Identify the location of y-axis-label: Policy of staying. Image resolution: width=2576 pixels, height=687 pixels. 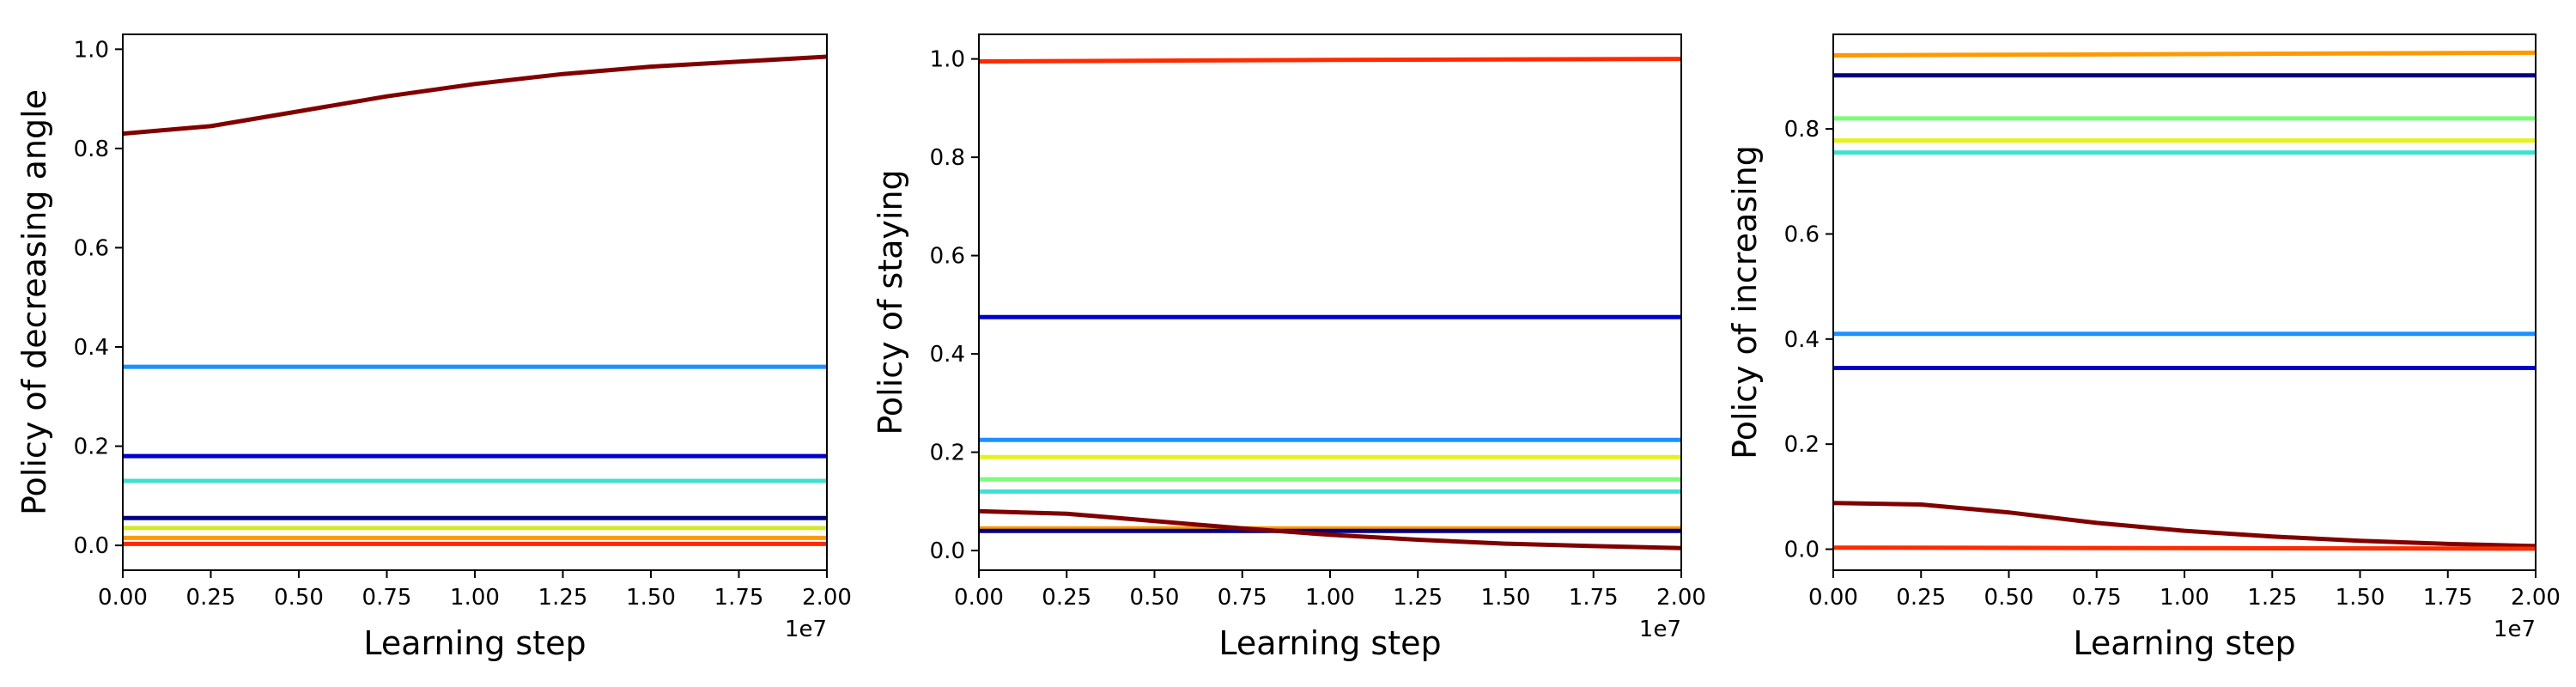
(890, 302).